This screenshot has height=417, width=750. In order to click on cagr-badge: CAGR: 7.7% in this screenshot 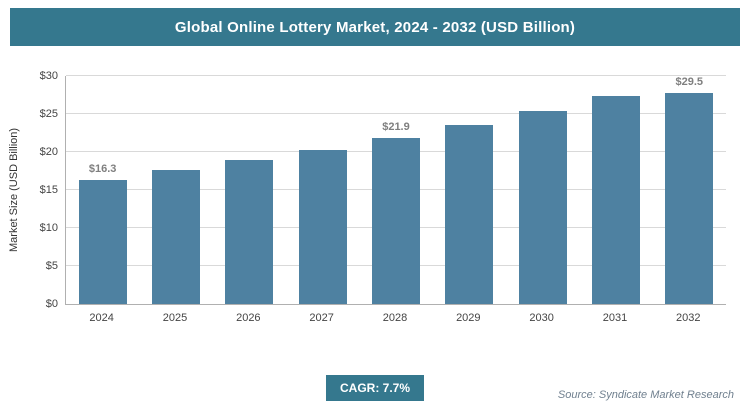, I will do `click(375, 388)`.